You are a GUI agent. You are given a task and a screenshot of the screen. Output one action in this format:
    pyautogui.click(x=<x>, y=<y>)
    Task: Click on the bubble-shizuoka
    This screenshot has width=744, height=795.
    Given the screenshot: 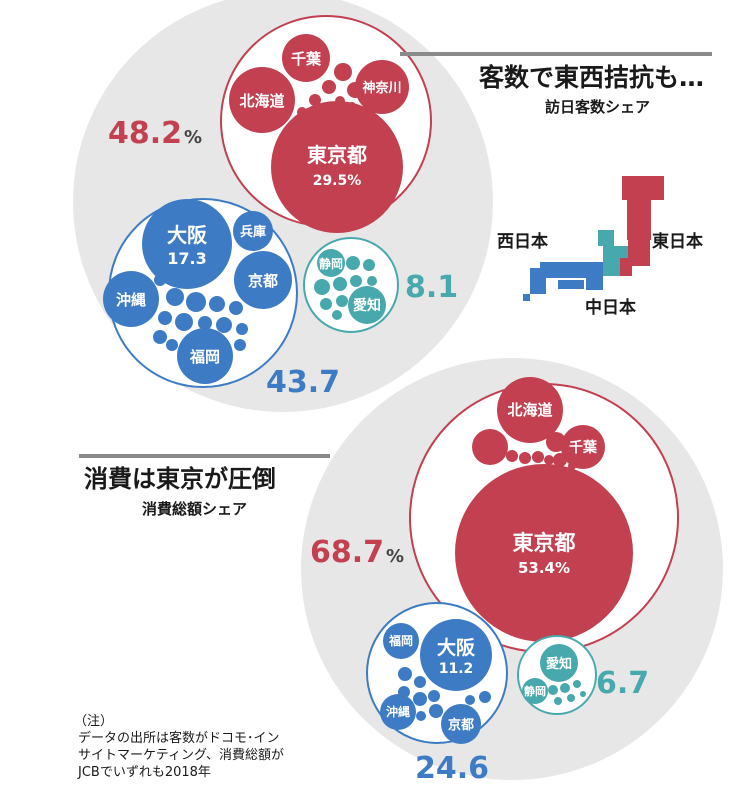 What is the action you would take?
    pyautogui.click(x=535, y=691)
    